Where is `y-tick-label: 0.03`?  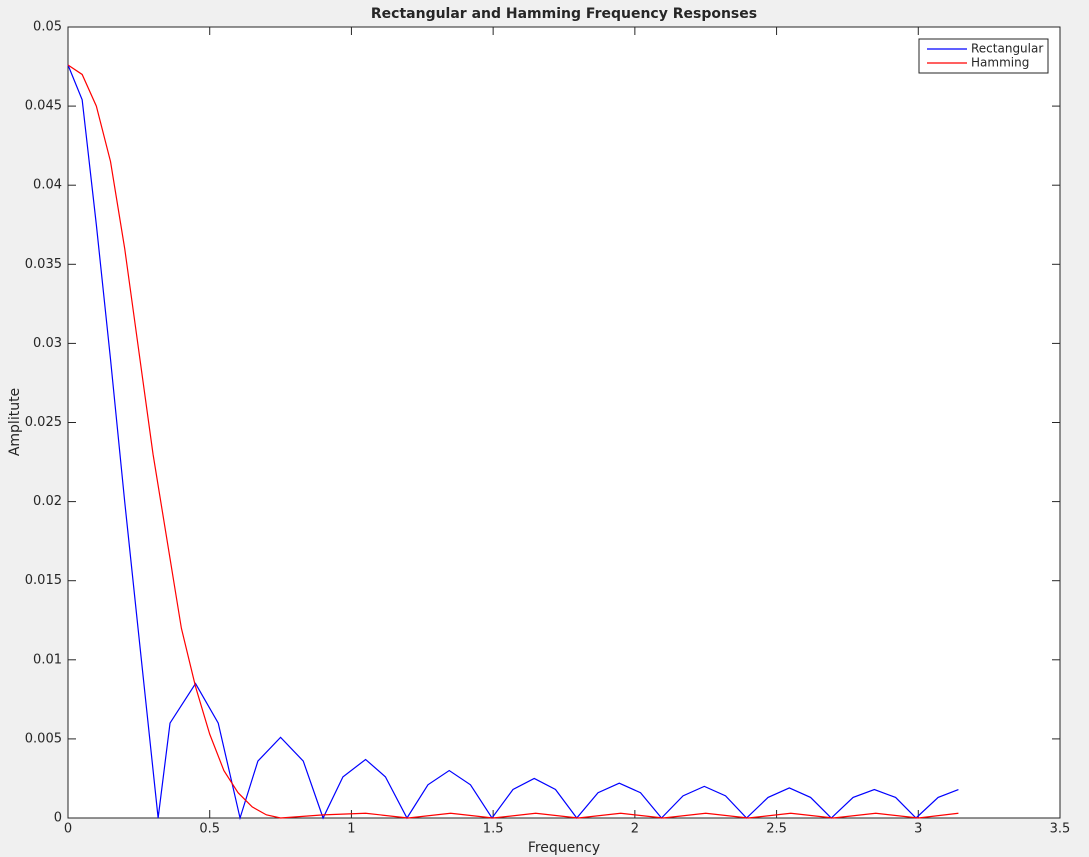 y-tick-label: 0.03 is located at coordinates (47, 343).